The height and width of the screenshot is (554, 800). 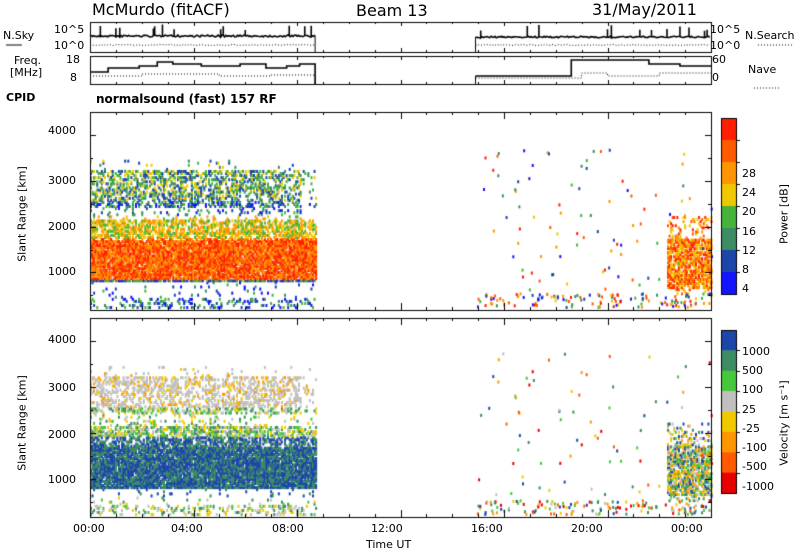 I want to click on xtick-2400: 00:00, so click(x=687, y=528).